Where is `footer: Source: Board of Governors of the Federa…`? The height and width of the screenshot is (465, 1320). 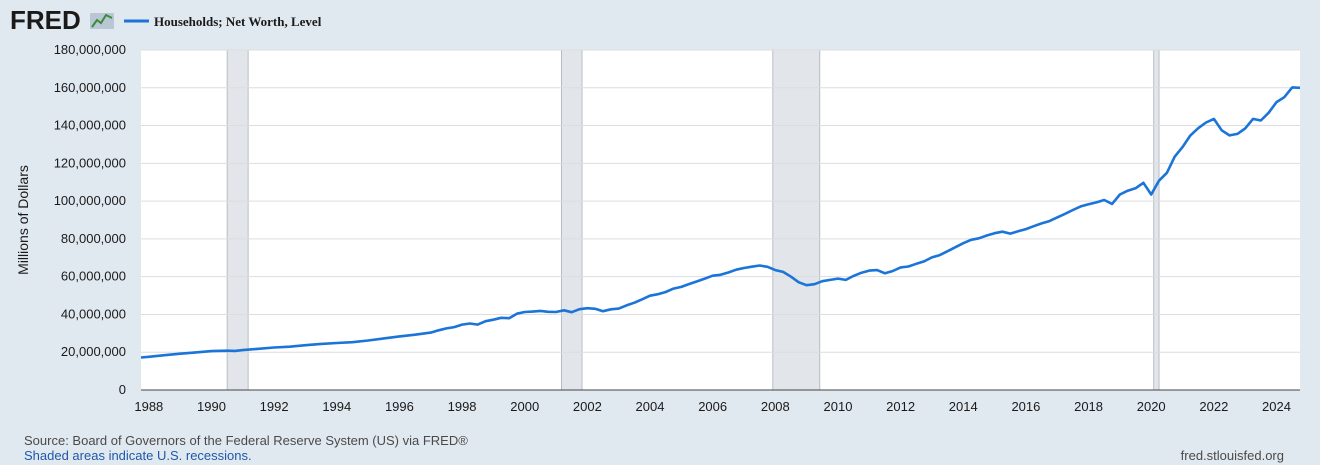 footer: Source: Board of Governors of the Federa… is located at coordinates (654, 448).